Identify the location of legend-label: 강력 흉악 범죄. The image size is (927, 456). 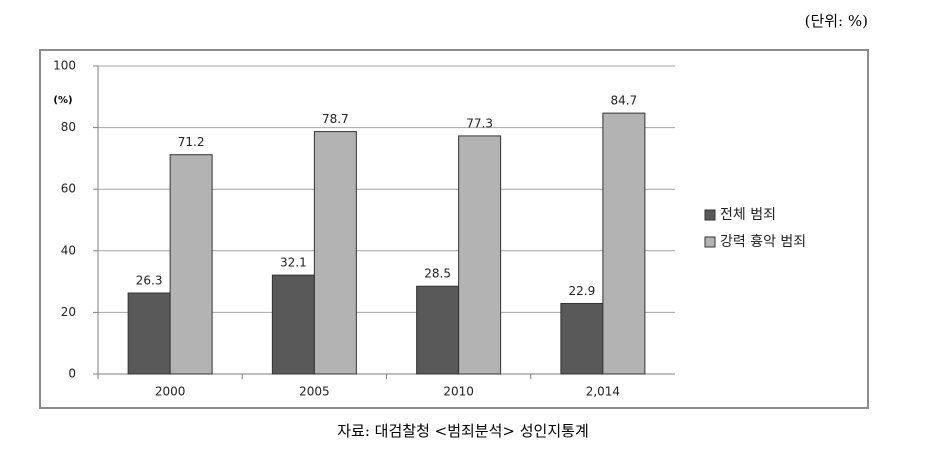
(763, 242).